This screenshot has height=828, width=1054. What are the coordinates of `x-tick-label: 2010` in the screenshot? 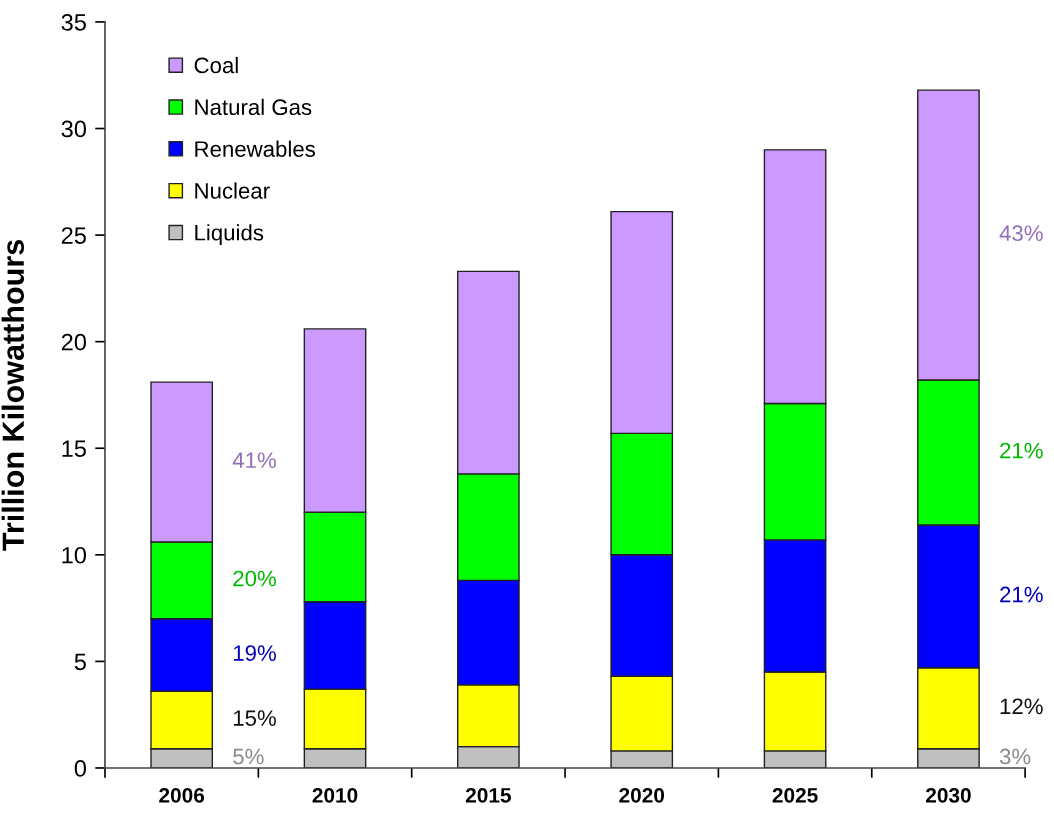 It's located at (335, 795).